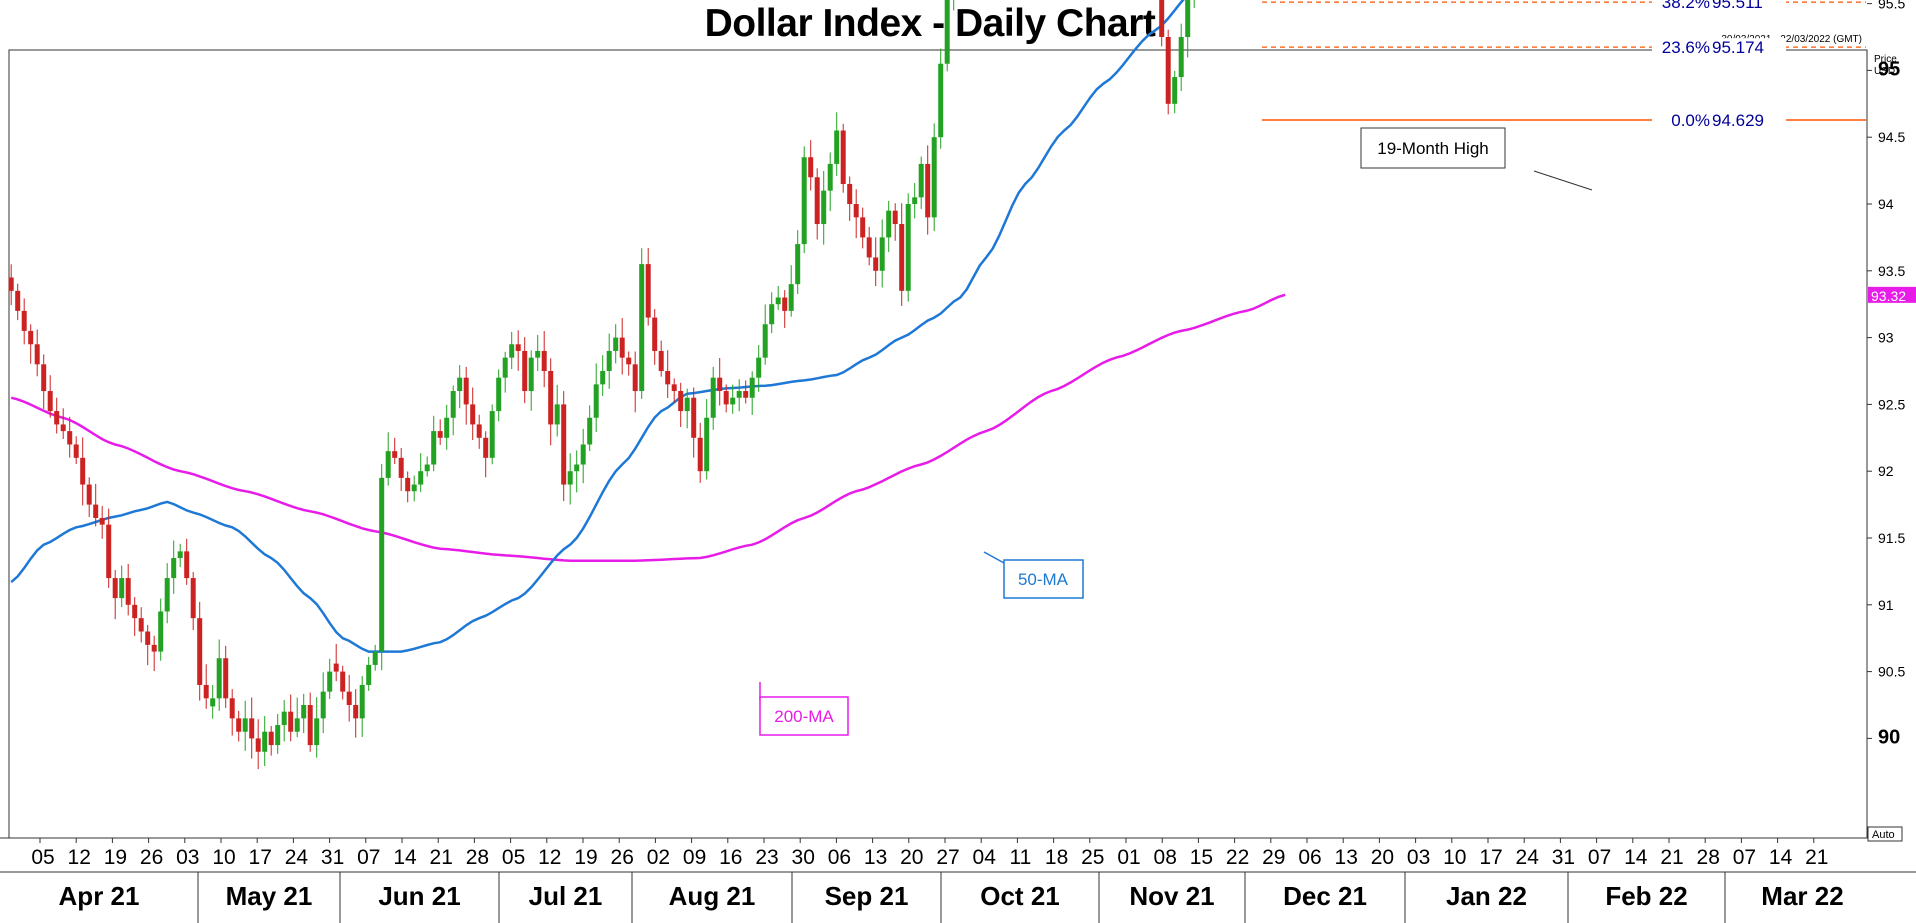 This screenshot has width=1916, height=923. Describe the element at coordinates (994, 557) in the screenshot. I see `ma50-callout-leader` at that location.